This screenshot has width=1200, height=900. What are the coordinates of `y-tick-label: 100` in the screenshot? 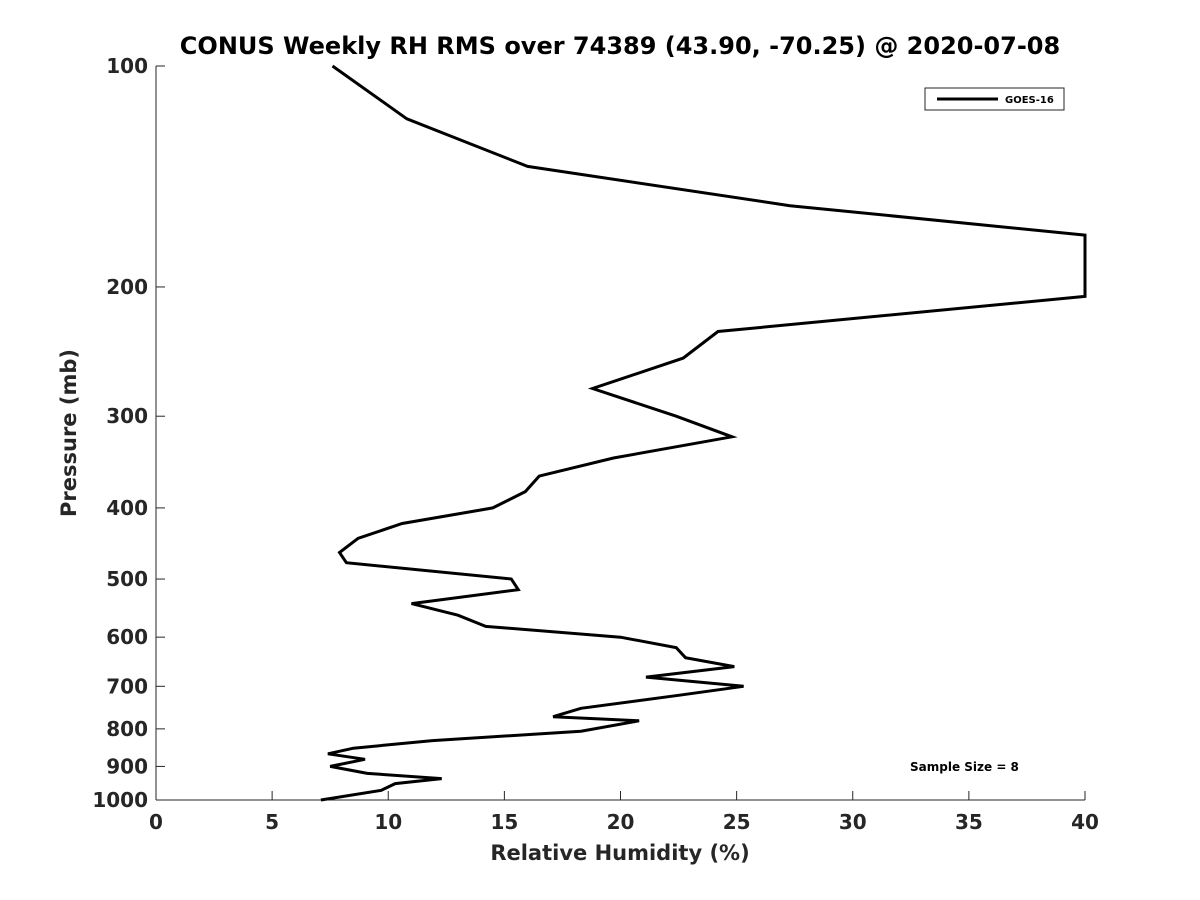 It's located at (127, 66).